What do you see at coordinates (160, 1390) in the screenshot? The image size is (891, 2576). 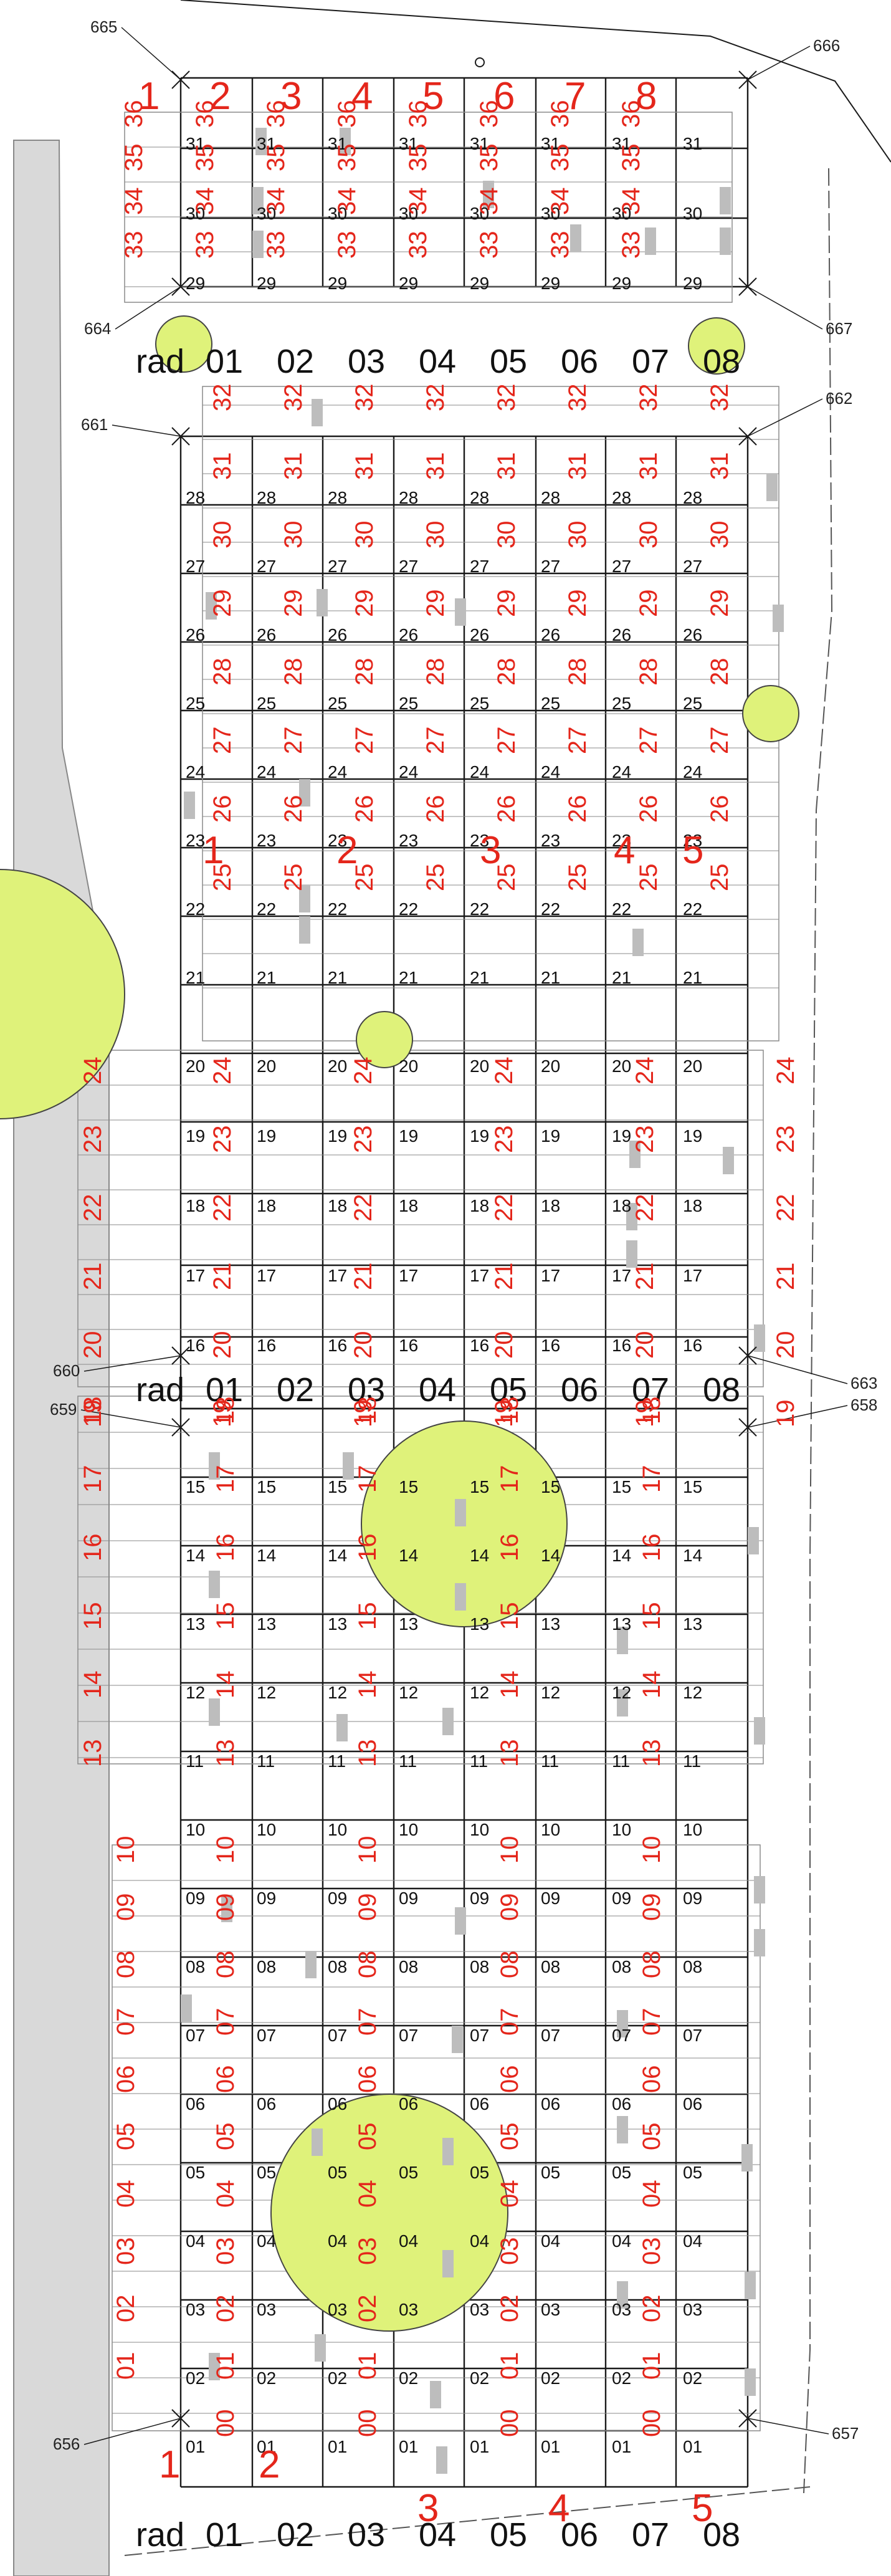 I see `row-header-prefix: rad` at bounding box center [160, 1390].